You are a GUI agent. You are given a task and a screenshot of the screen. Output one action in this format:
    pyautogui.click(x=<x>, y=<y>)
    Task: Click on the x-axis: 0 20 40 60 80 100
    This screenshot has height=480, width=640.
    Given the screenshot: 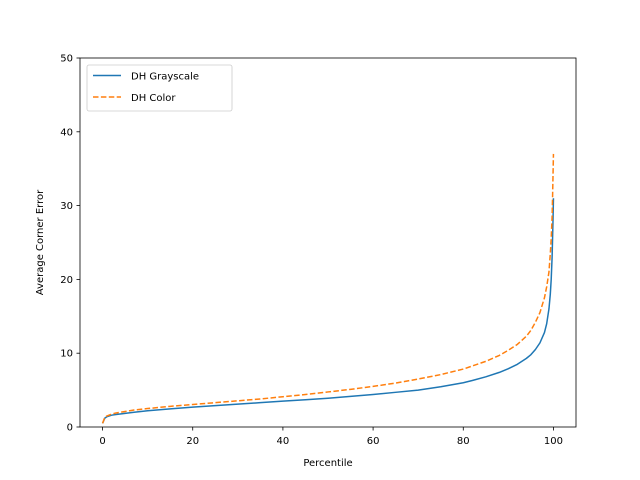 What is the action you would take?
    pyautogui.click(x=331, y=437)
    